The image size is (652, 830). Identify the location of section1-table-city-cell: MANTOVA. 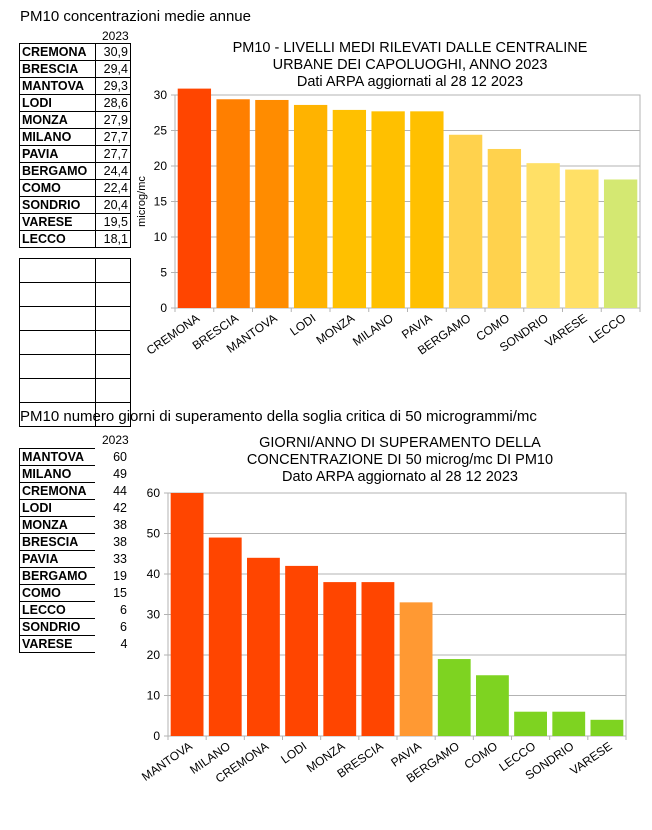
(57, 86).